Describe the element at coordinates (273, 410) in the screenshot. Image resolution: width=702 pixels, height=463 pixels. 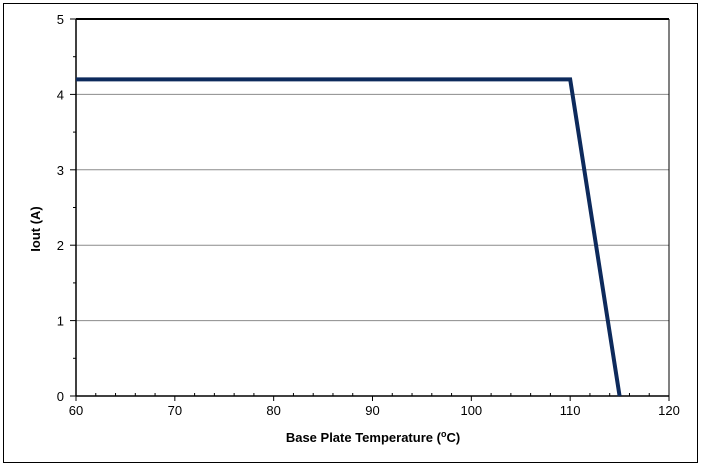
I see `x-tick-label-80: 80` at that location.